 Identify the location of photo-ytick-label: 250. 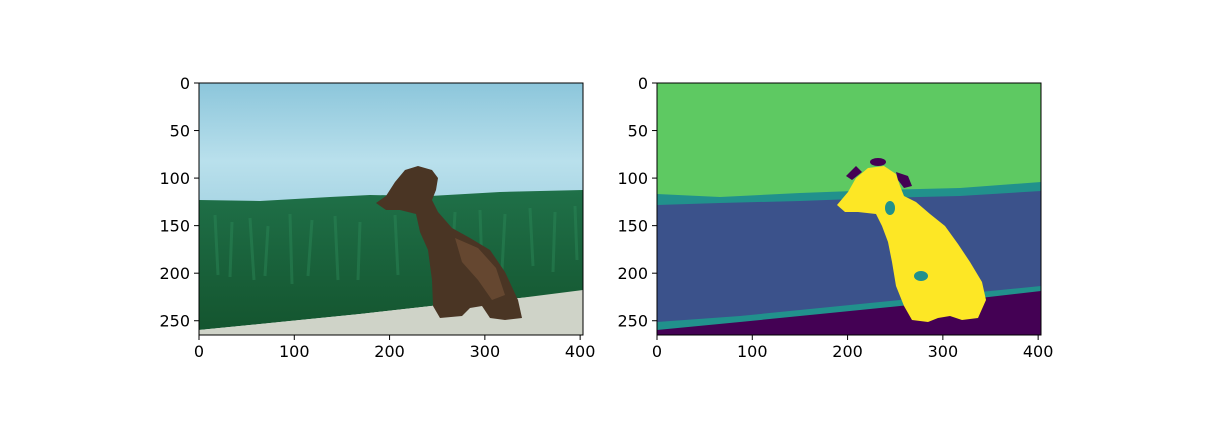
(174, 321).